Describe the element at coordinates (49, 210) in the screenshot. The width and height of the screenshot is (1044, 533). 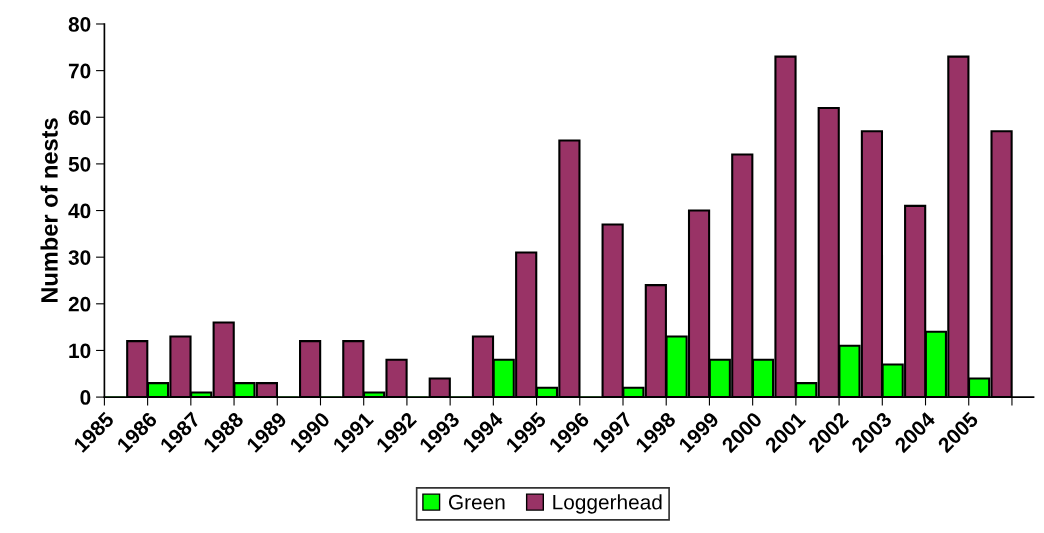
I see `y-axis-title: Number of nests` at that location.